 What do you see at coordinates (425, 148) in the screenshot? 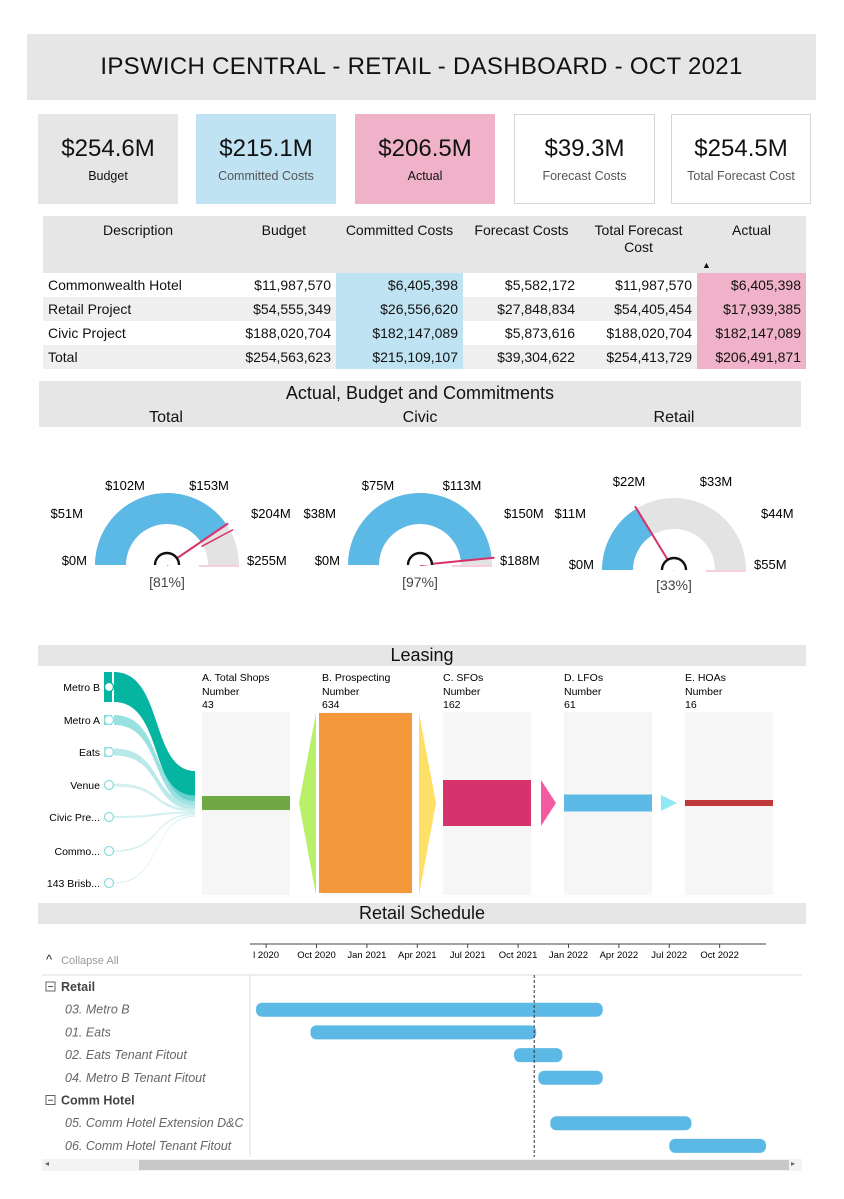
I see `kpi-actual-value: $206.5M` at bounding box center [425, 148].